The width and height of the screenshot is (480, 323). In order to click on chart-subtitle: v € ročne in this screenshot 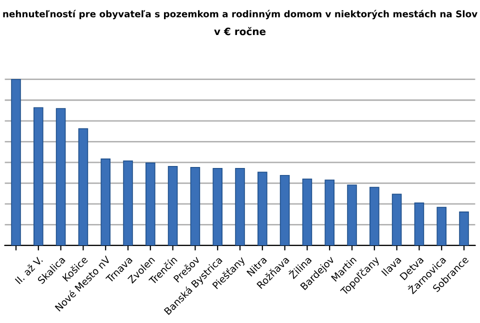, I will do `click(240, 31)`.